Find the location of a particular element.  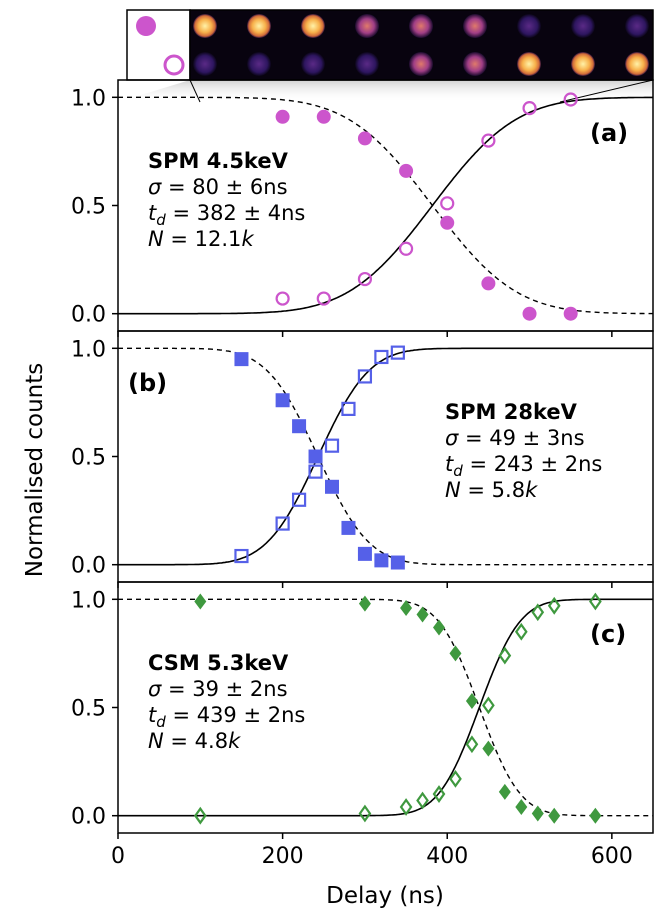

x-tick-label: 200 is located at coordinates (283, 856).